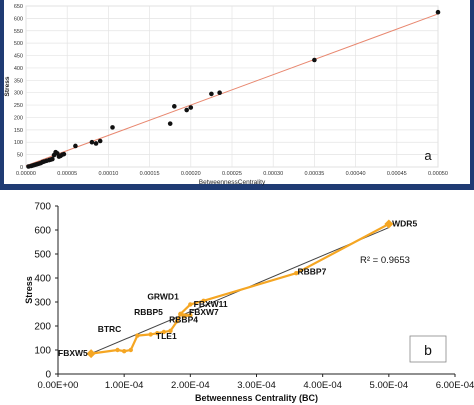 The height and width of the screenshot is (405, 474). I want to click on x-tick-label: 0.00020, so click(191, 174).